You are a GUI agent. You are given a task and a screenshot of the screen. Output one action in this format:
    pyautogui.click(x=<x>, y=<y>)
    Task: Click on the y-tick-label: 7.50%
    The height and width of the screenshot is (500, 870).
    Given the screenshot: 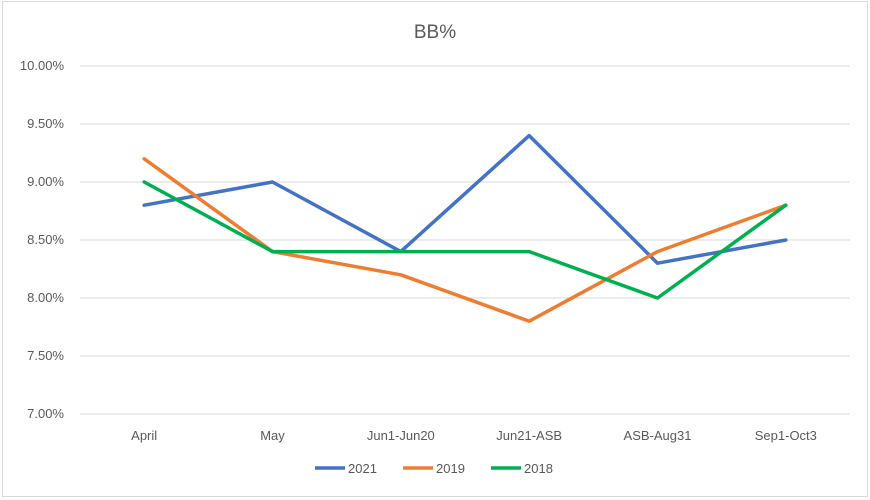 What is the action you would take?
    pyautogui.click(x=45, y=355)
    